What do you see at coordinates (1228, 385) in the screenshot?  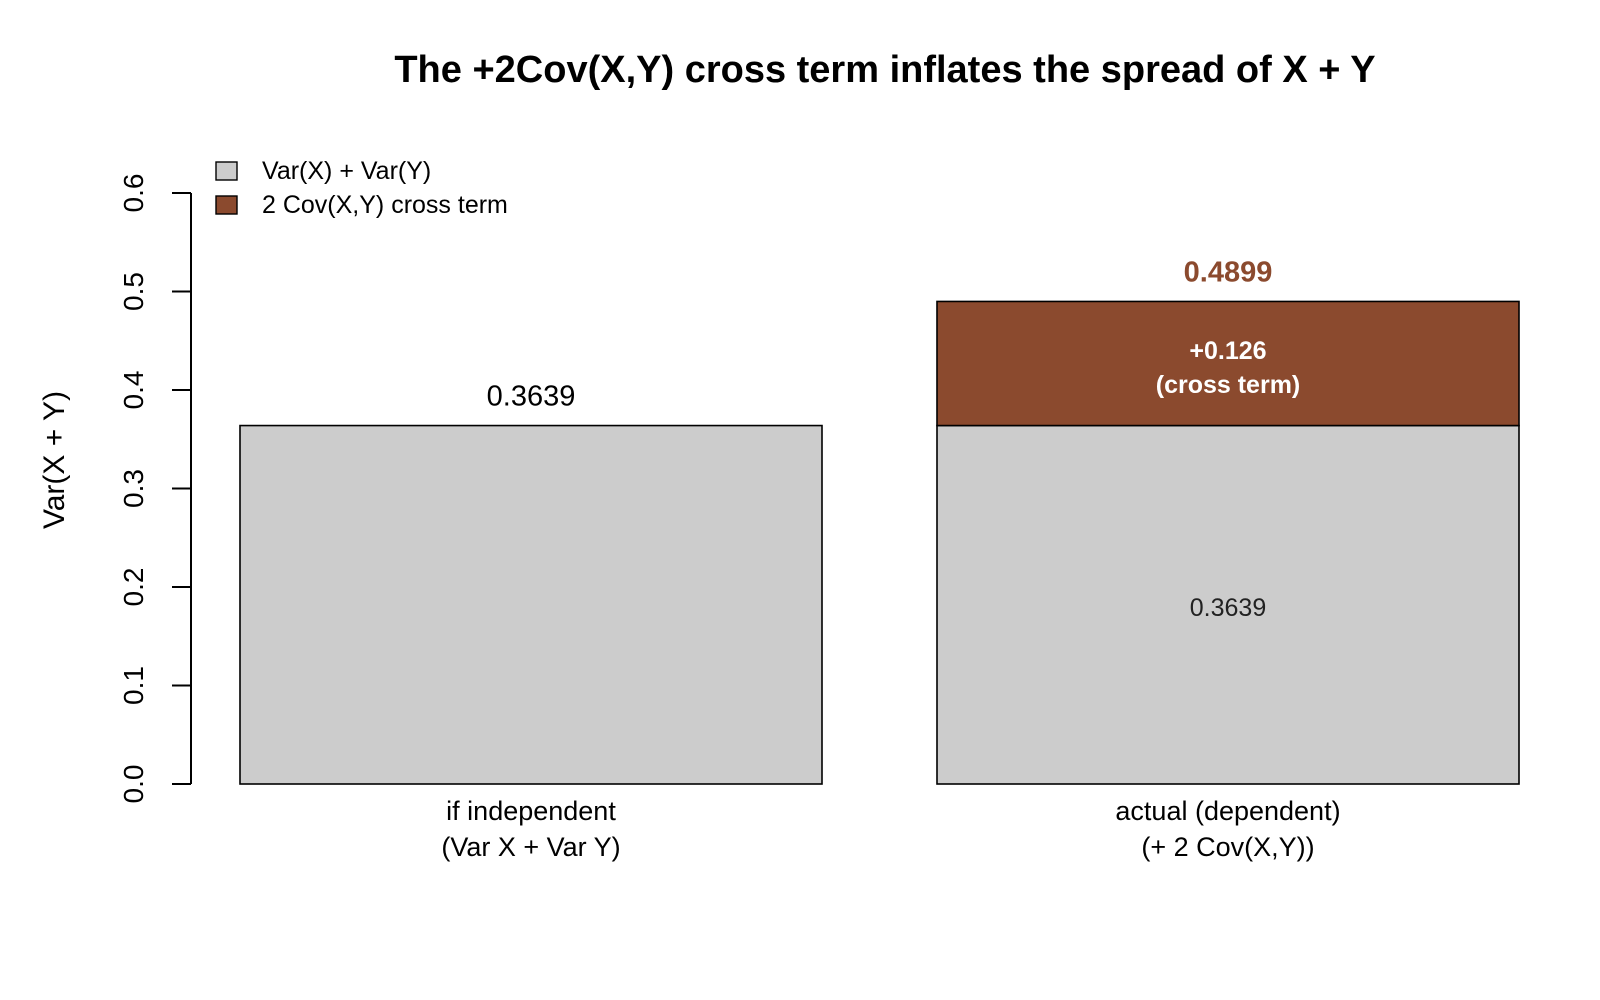 I see `cross-term-caption-label: (cross term)` at bounding box center [1228, 385].